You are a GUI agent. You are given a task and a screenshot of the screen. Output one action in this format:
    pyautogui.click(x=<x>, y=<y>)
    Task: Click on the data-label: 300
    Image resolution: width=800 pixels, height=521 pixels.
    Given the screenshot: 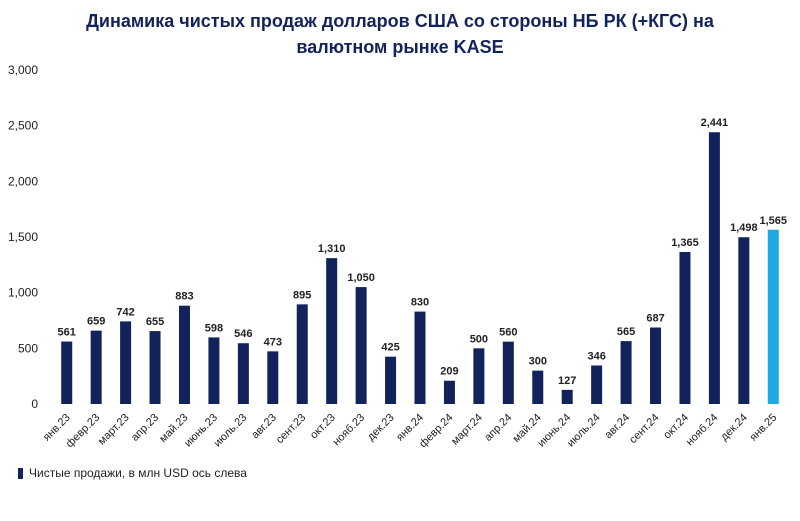 What is the action you would take?
    pyautogui.click(x=538, y=362)
    